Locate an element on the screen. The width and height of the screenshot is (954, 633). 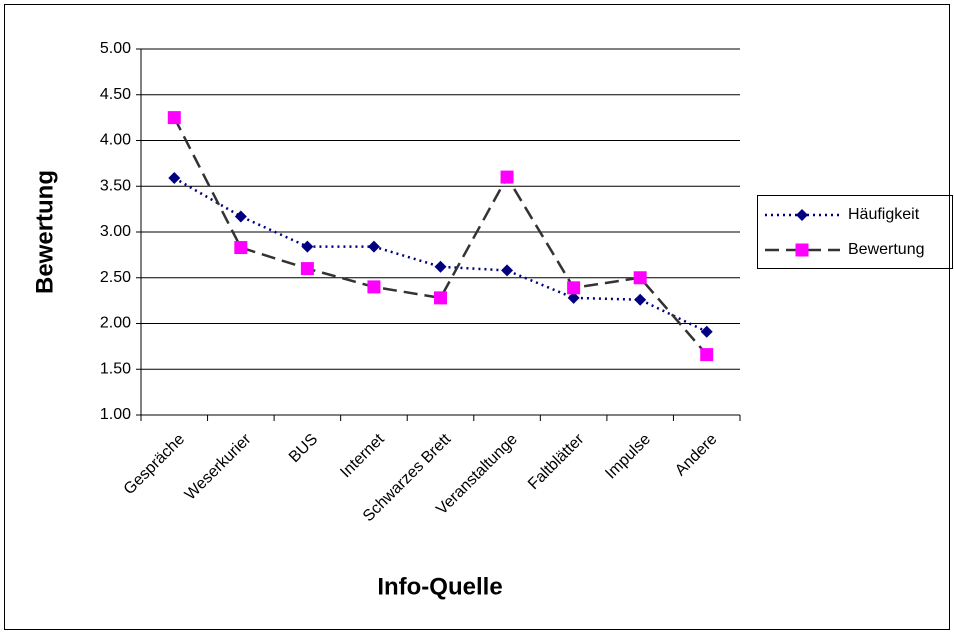
x-axis-title: Info-Quelle is located at coordinates (439, 586).